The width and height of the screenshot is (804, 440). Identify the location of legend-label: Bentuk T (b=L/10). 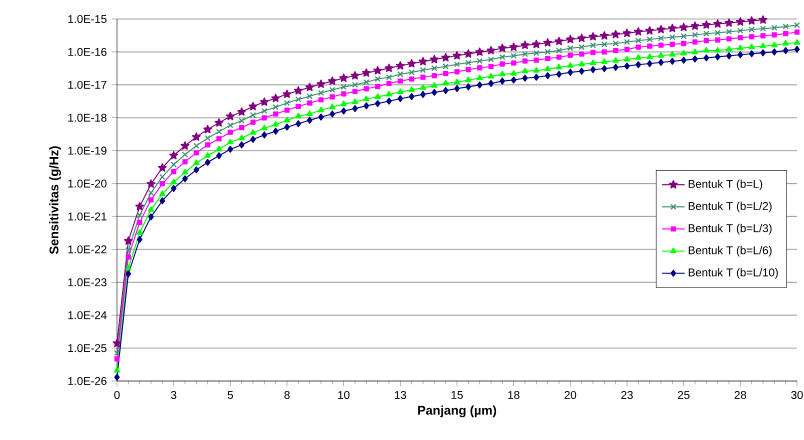
(733, 273).